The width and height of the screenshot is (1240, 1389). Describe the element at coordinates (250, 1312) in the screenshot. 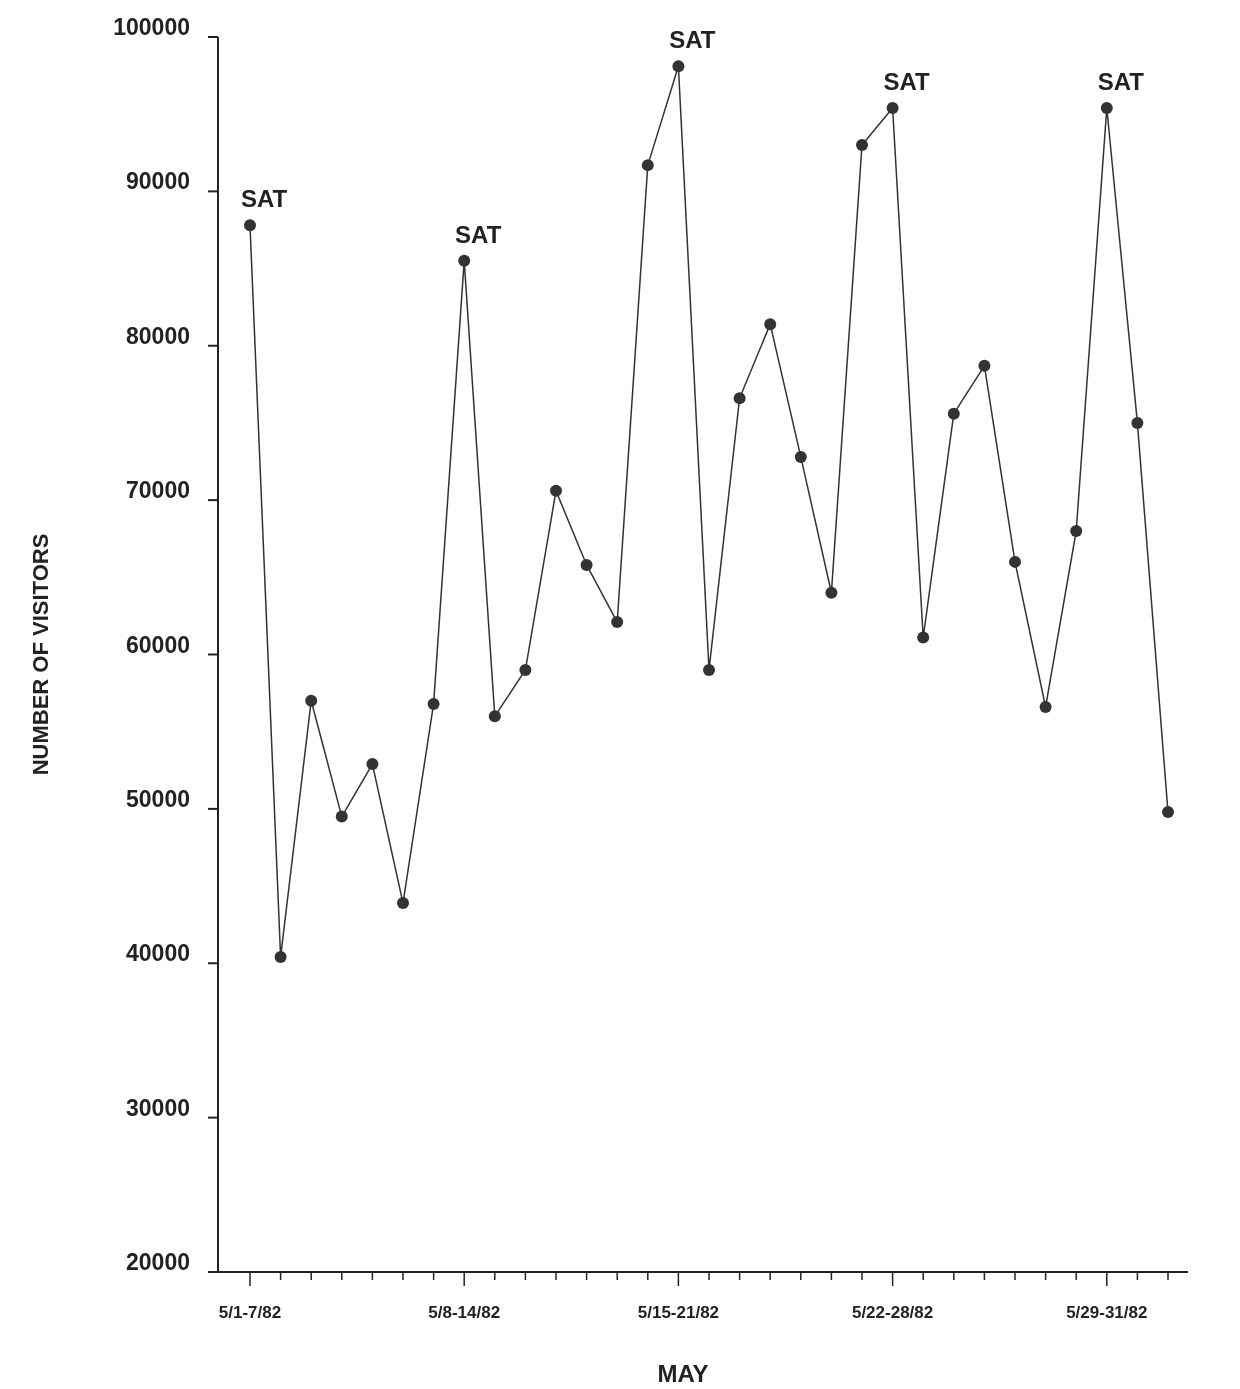

I see `x-tick-label: 5/1-7/82` at that location.